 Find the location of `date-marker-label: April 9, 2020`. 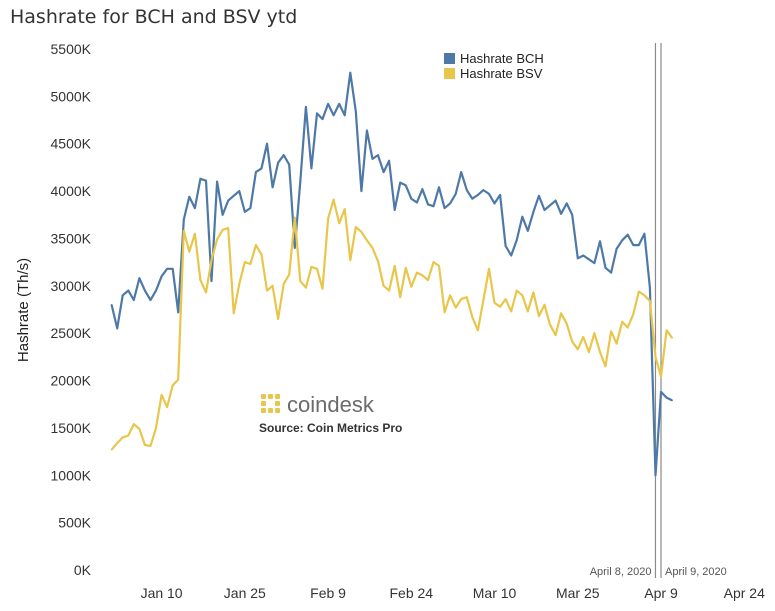

date-marker-label: April 9, 2020 is located at coordinates (696, 572).